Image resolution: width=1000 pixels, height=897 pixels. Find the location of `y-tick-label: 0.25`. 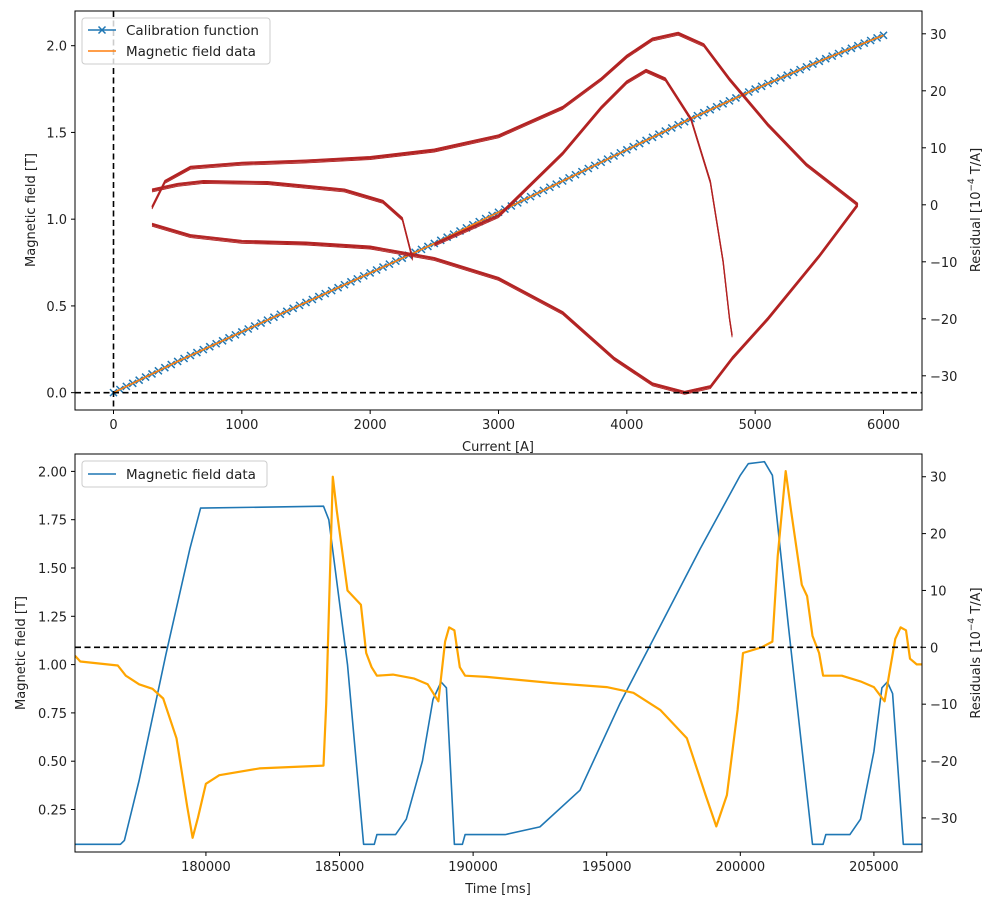

y-tick-label: 0.25 is located at coordinates (52, 810).